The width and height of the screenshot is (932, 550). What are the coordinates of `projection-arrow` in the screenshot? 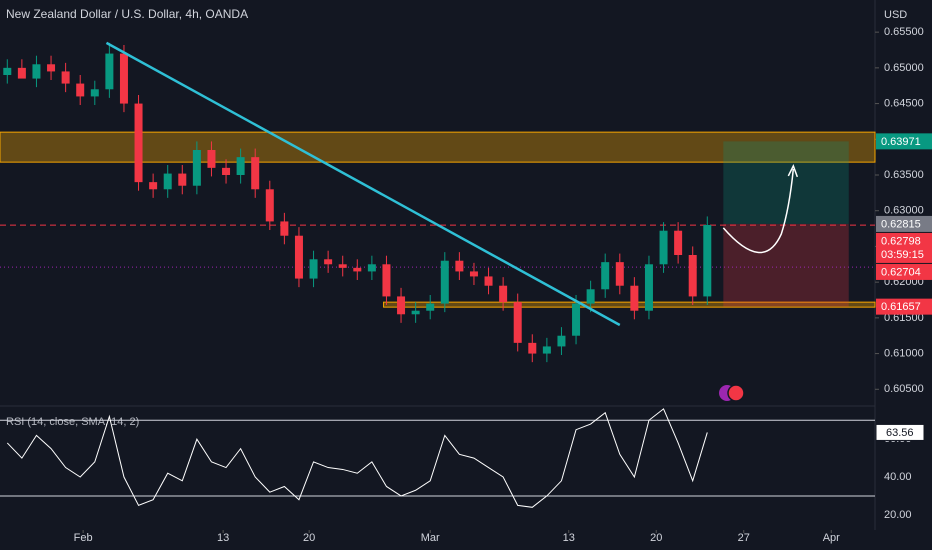 It's located at (758, 211).